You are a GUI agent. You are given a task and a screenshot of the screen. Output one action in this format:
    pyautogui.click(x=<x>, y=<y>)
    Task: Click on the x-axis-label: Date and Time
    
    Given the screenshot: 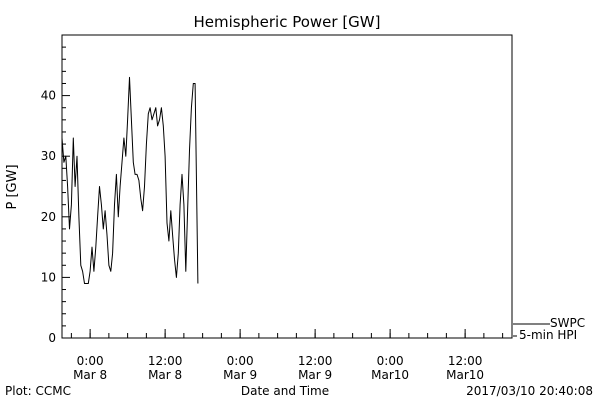 What is the action you would take?
    pyautogui.click(x=285, y=391)
    